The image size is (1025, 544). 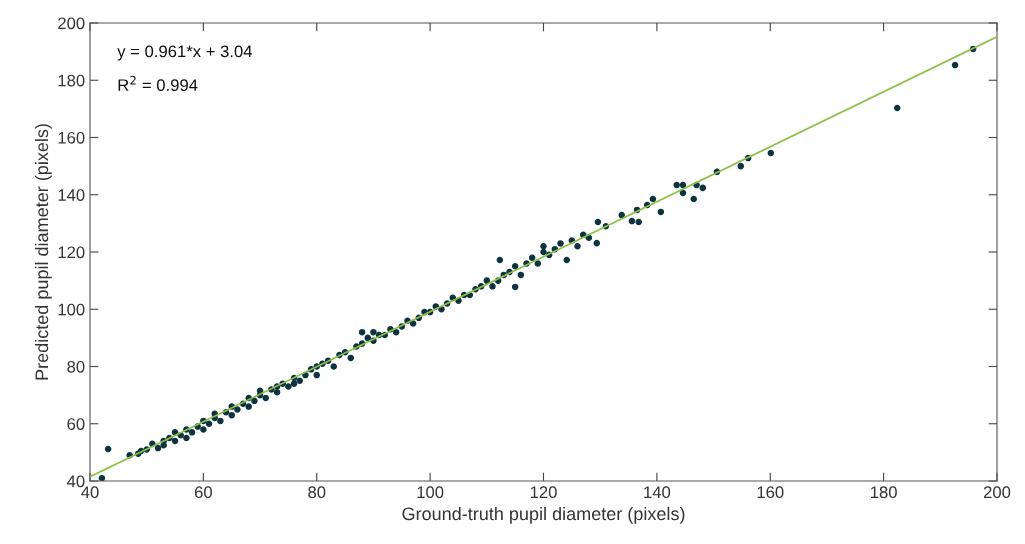 What do you see at coordinates (158, 83) in the screenshot?
I see `annotation: R$^{2}$ = 0.994` at bounding box center [158, 83].